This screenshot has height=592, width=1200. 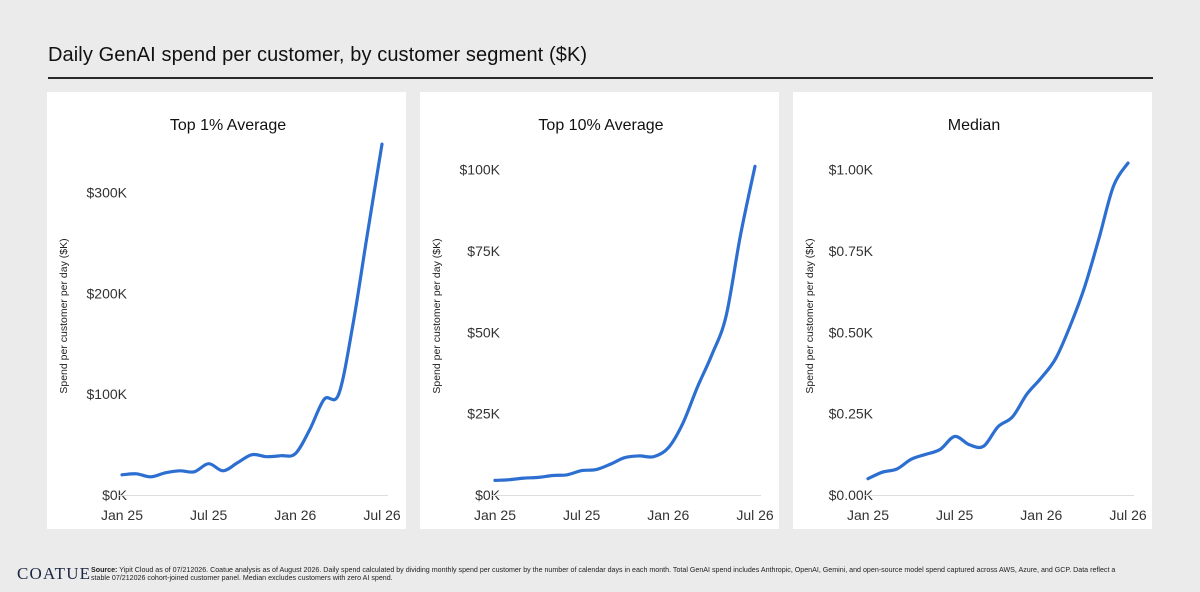 What do you see at coordinates (851, 414) in the screenshot?
I see `chart-median-ytick-label: $0.25K` at bounding box center [851, 414].